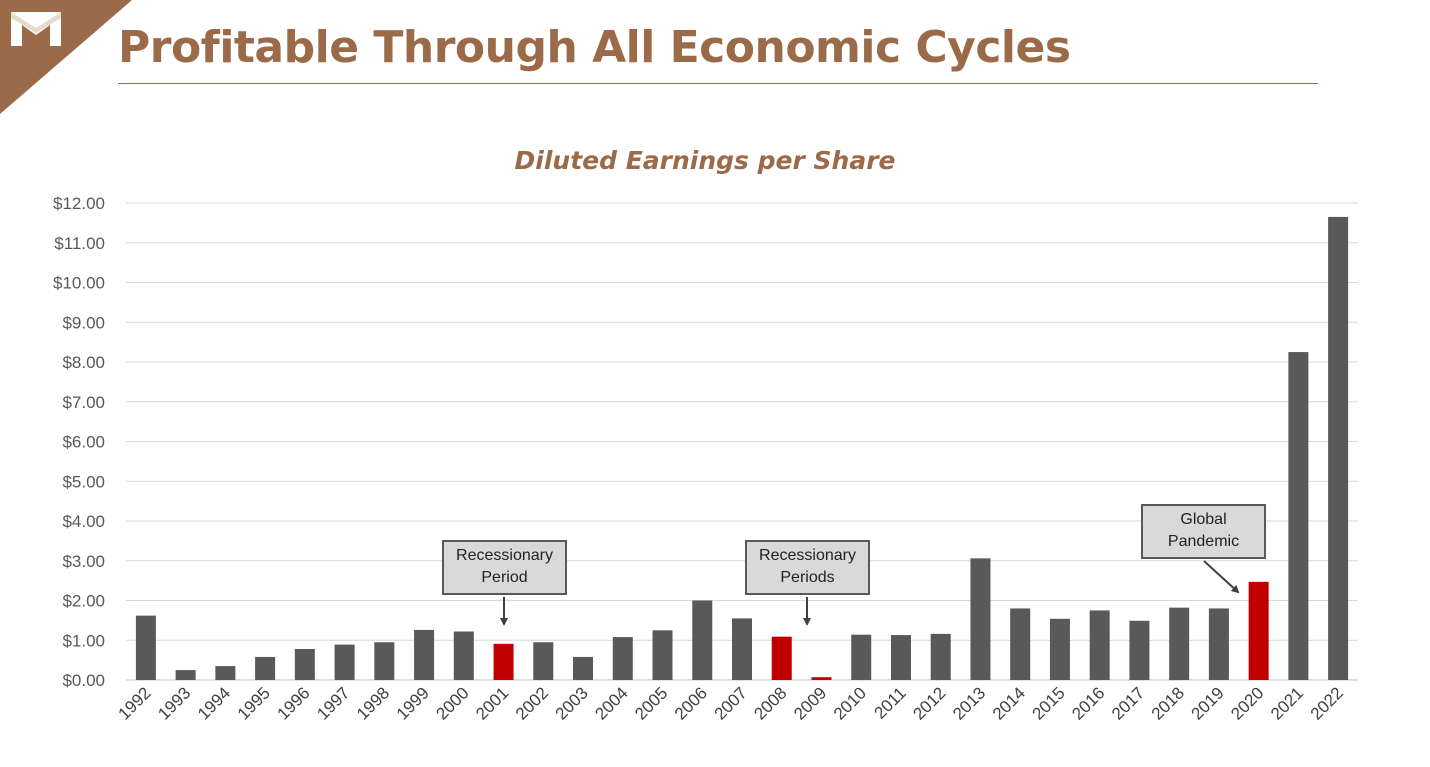 This screenshot has width=1430, height=767. Describe the element at coordinates (1327, 703) in the screenshot. I see `x-tick-label: 2022` at that location.